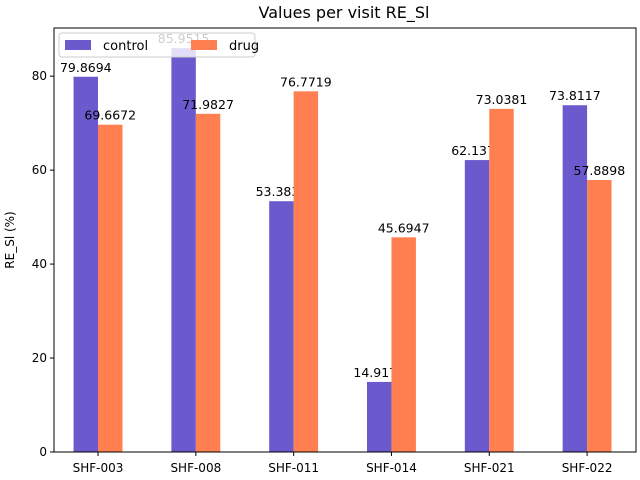  What do you see at coordinates (391, 468) in the screenshot?
I see `x-tick-label-SHF-014: SHF-014` at bounding box center [391, 468].